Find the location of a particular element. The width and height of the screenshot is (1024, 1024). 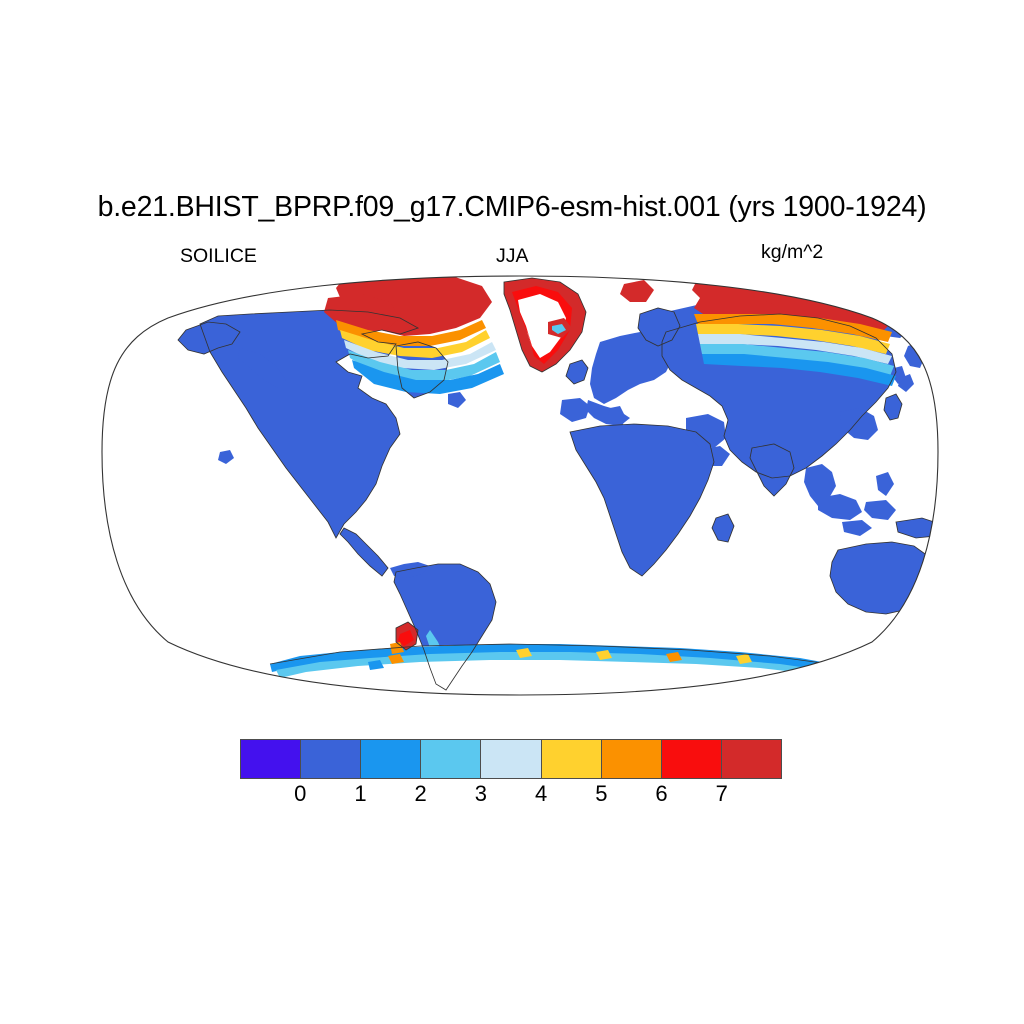

colorbar-tick-6: 6 is located at coordinates (661, 793).